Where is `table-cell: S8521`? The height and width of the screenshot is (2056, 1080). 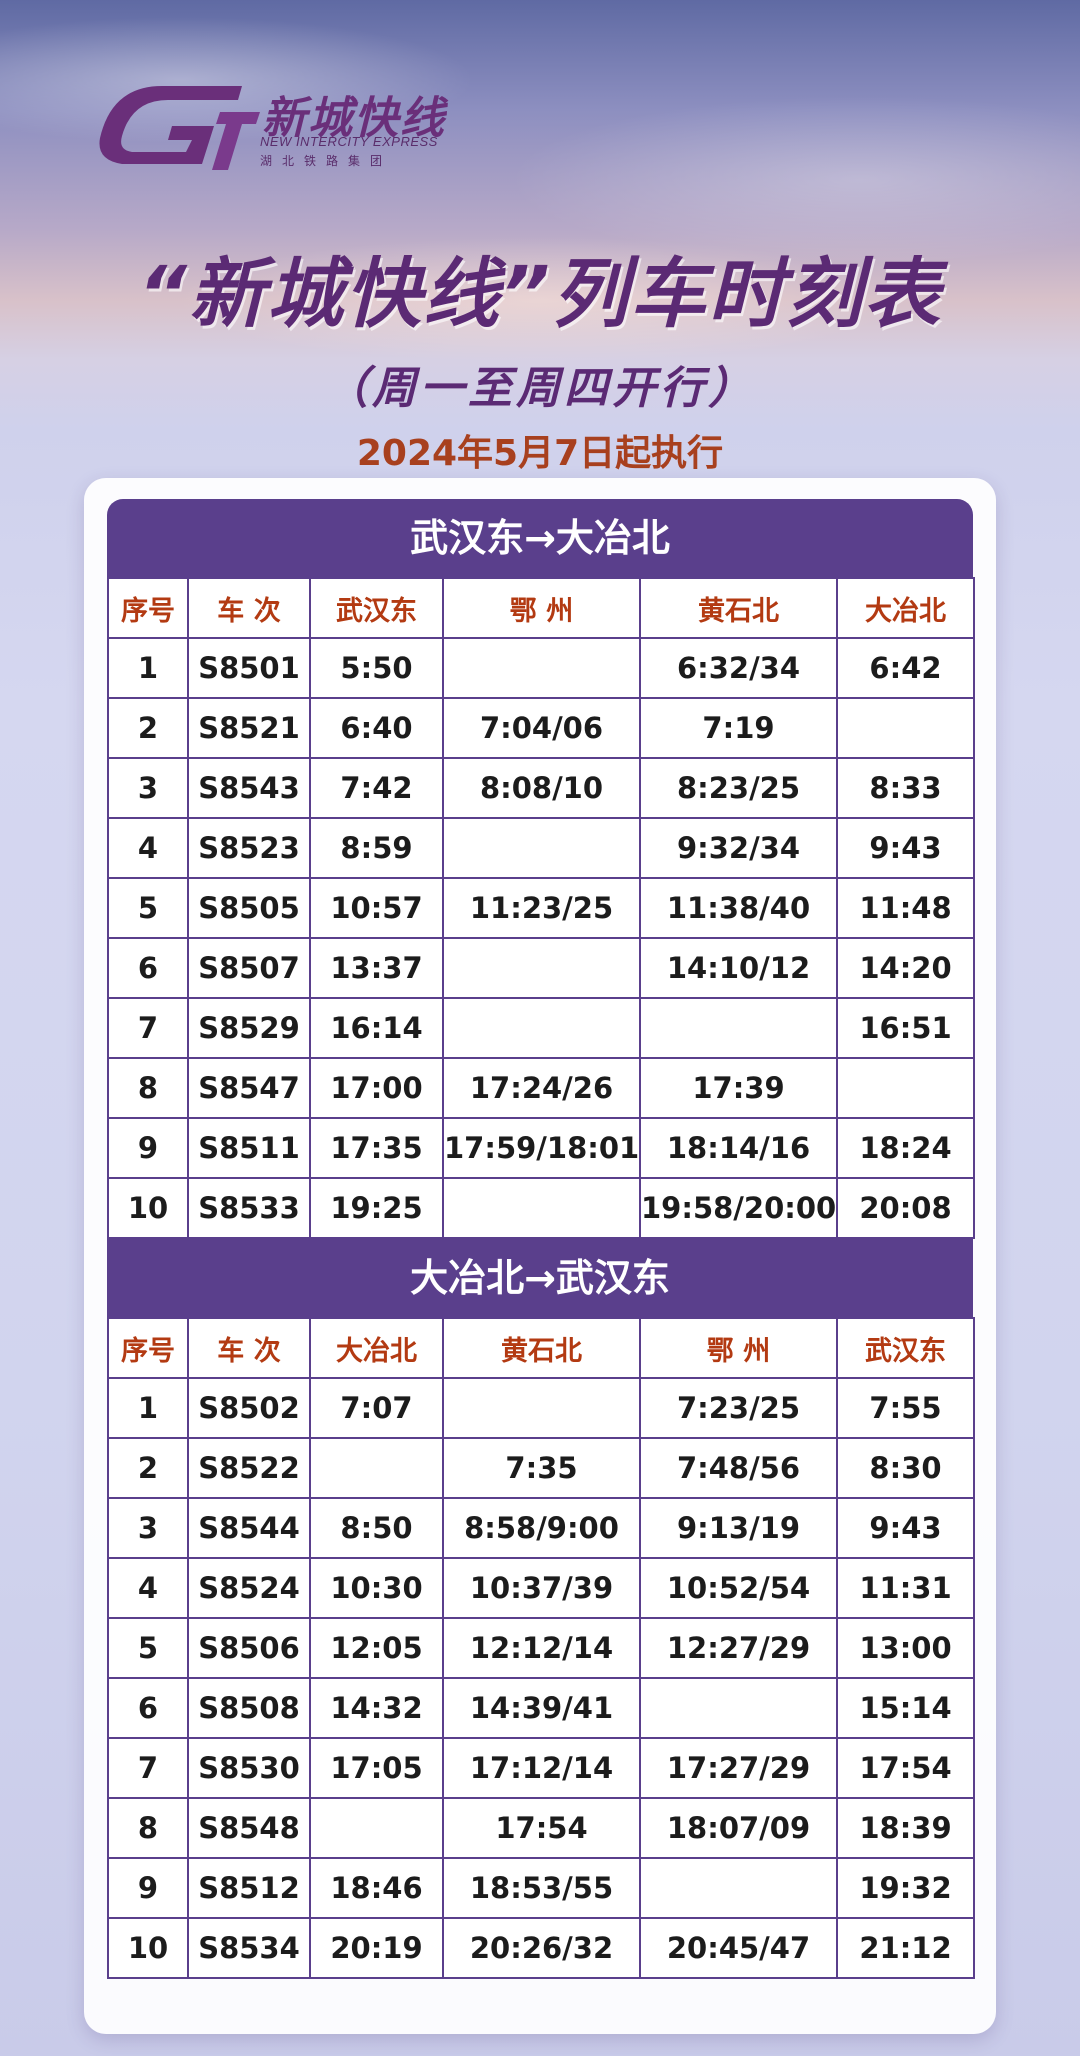 table-cell: S8521 is located at coordinates (249, 728).